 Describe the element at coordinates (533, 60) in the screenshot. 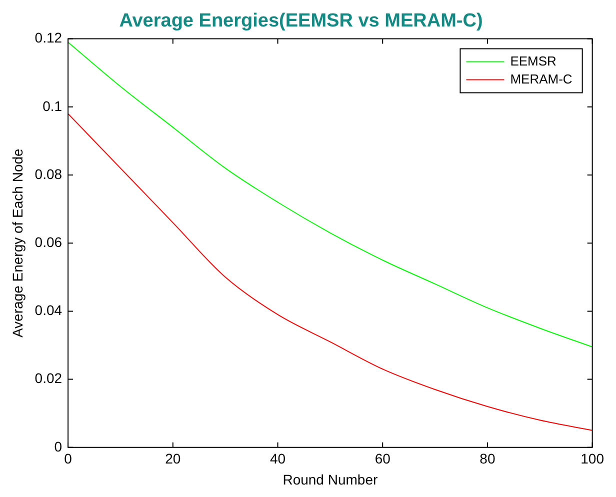

I see `legend-label: EEMSR` at that location.